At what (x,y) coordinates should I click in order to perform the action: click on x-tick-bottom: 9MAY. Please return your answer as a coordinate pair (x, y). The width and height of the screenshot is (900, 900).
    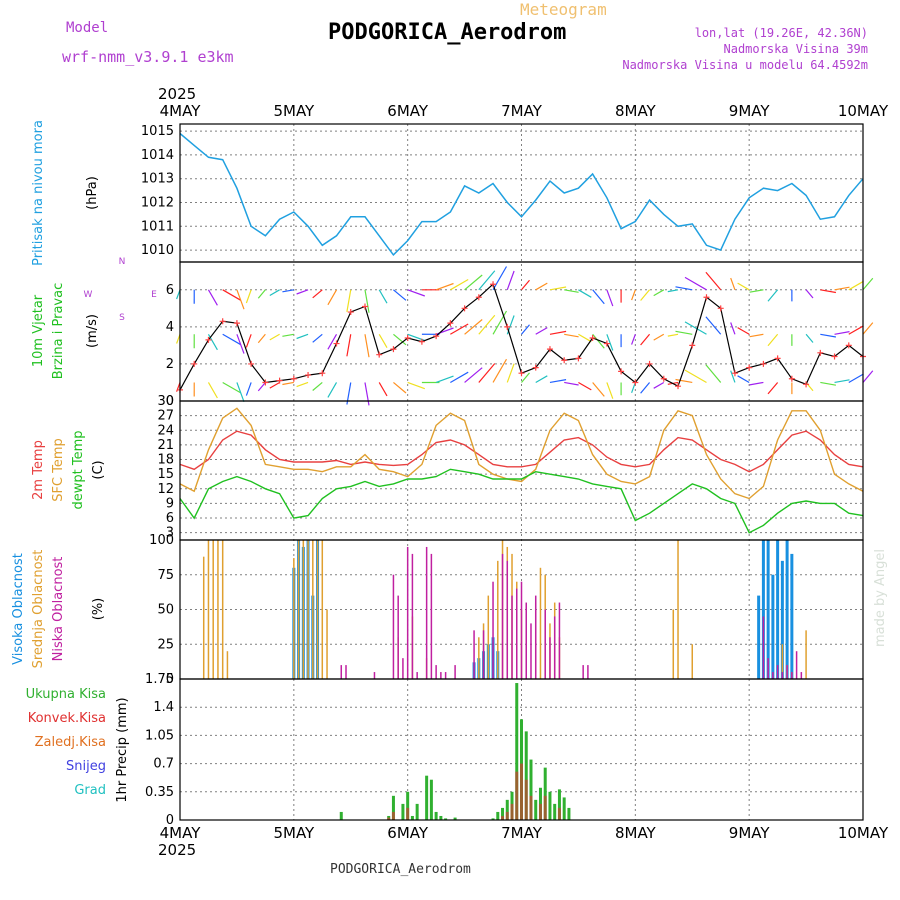
    Looking at the image, I should click on (750, 833).